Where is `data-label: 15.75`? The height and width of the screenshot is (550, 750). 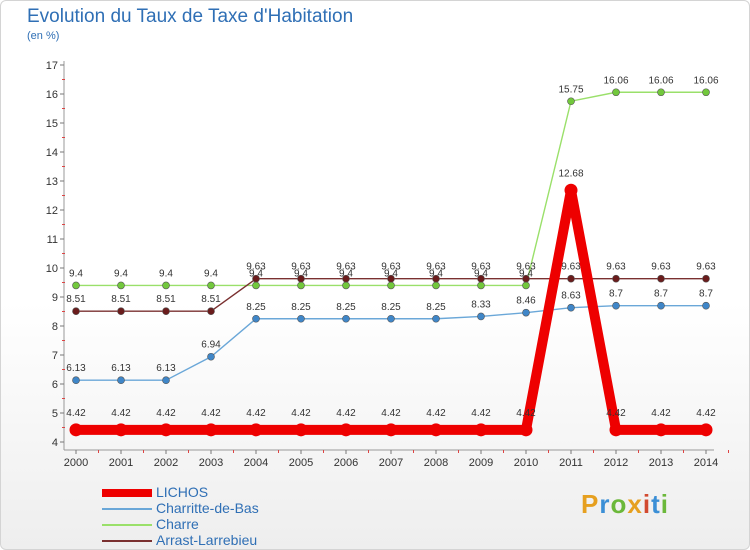
data-label: 15.75 is located at coordinates (570, 89).